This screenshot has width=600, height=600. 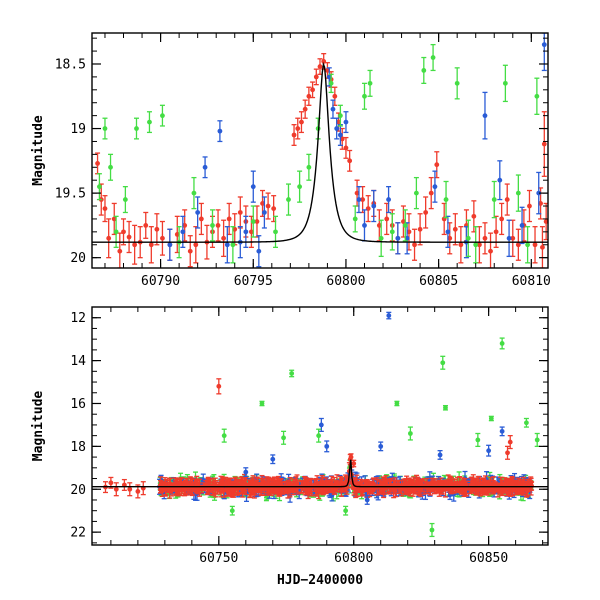 I want to click on model-curve, so click(x=320, y=473).